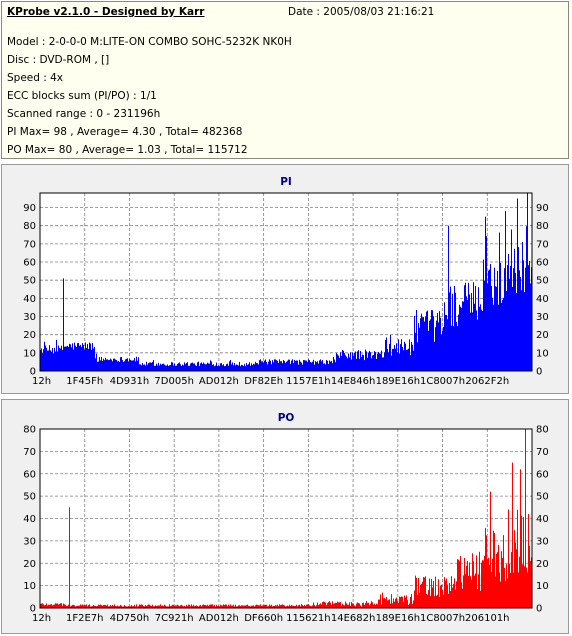 The height and width of the screenshot is (636, 572). What do you see at coordinates (361, 12) in the screenshot?
I see `scan-date: Date : 2005/08/03 21:16:21` at bounding box center [361, 12].